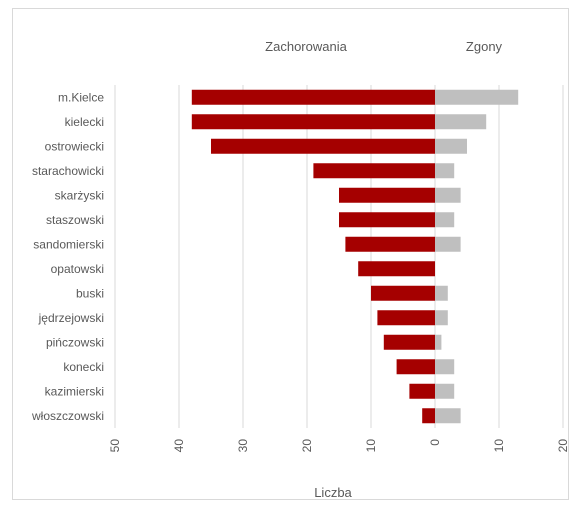 This screenshot has width=579, height=507. Describe the element at coordinates (243, 446) in the screenshot. I see `x-tick-label: 30` at that location.